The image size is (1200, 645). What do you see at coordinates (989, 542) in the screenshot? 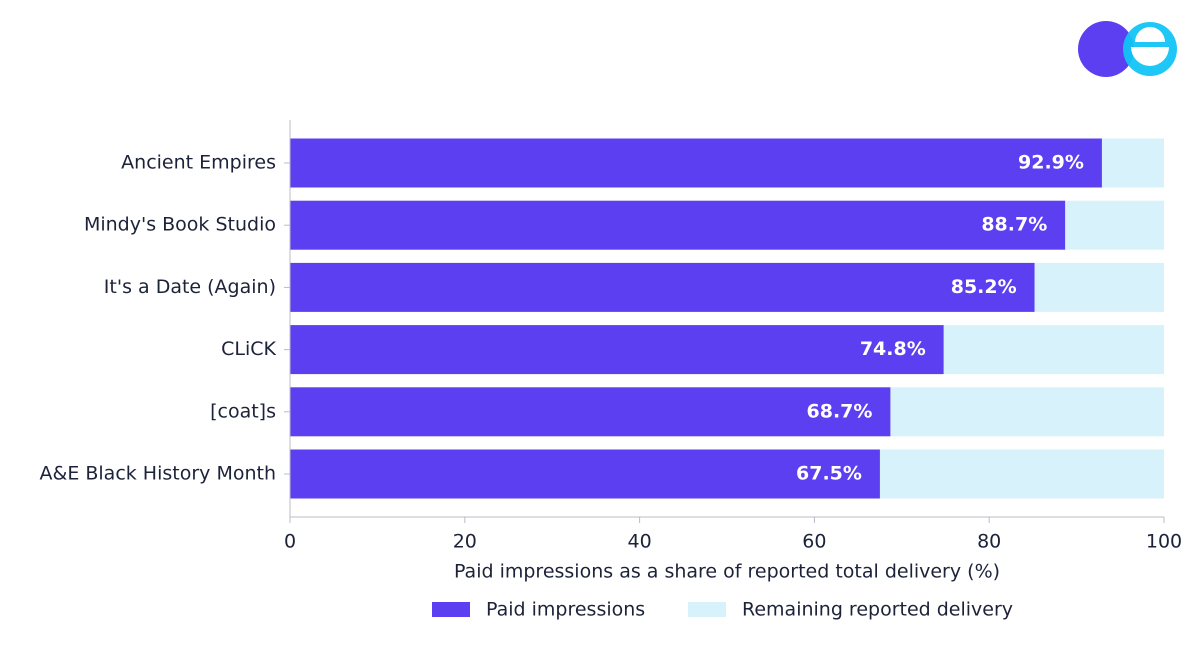
I see `x-tick-label: 80` at bounding box center [989, 542].